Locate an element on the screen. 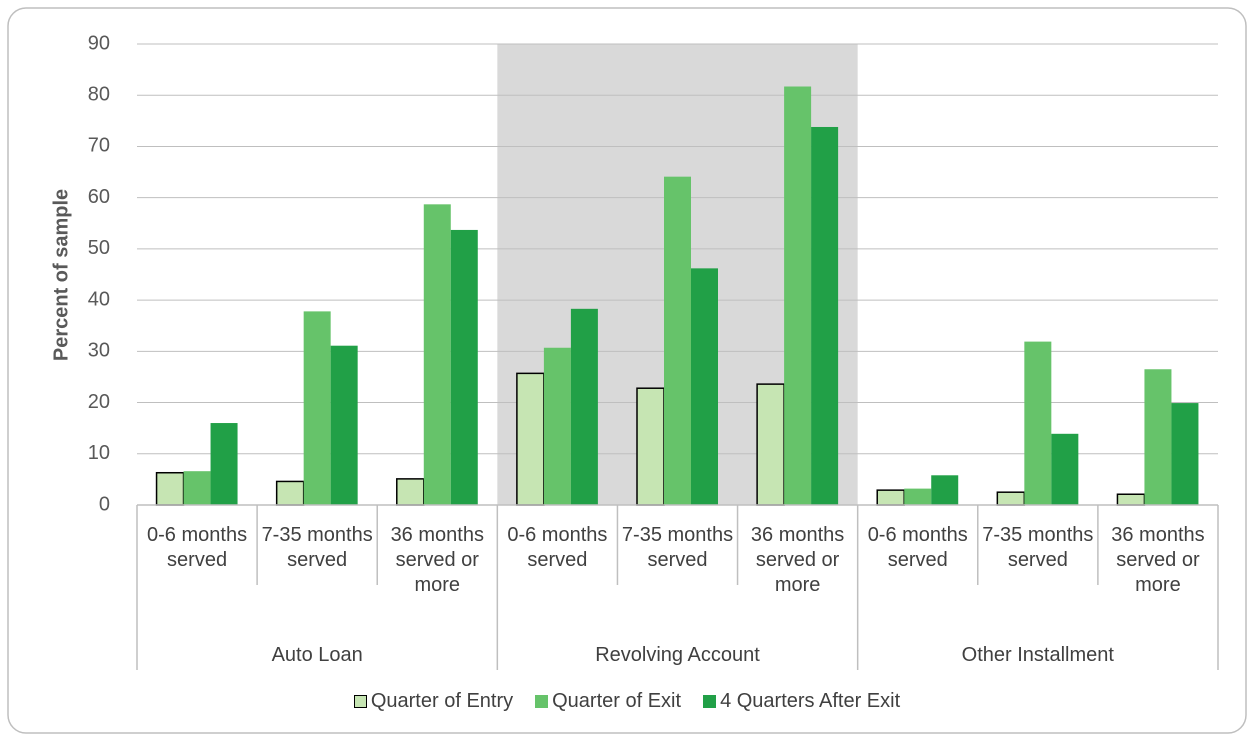 The width and height of the screenshot is (1254, 741). y-tick-label: 60 is located at coordinates (99, 197).